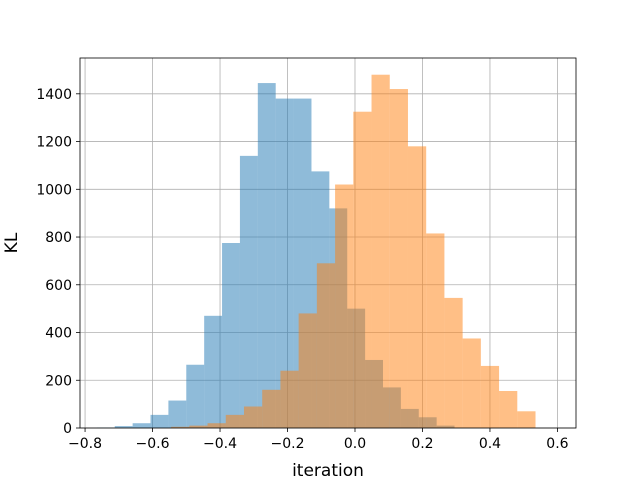 This screenshot has height=480, width=640. What do you see at coordinates (58, 238) in the screenshot?
I see `y-tick-label: 800` at bounding box center [58, 238].